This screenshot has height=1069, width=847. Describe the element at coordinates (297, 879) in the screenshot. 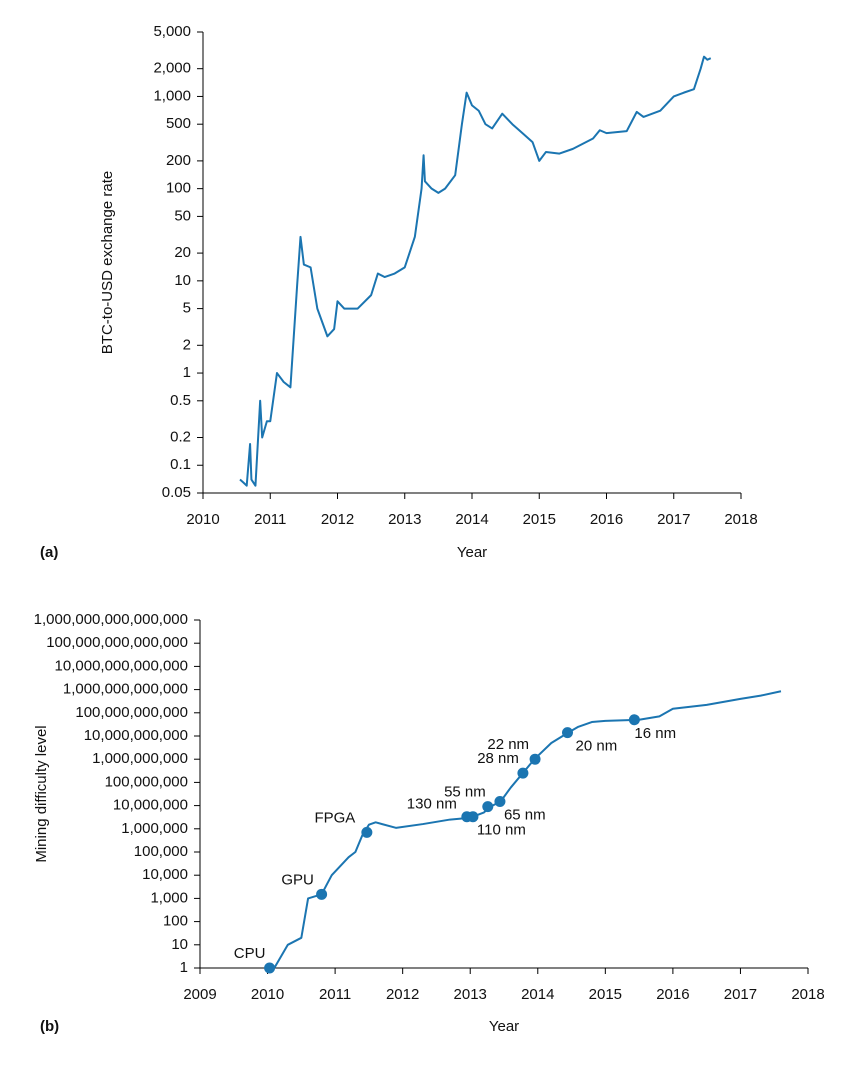

I see `milestone-label: GPU` at that location.